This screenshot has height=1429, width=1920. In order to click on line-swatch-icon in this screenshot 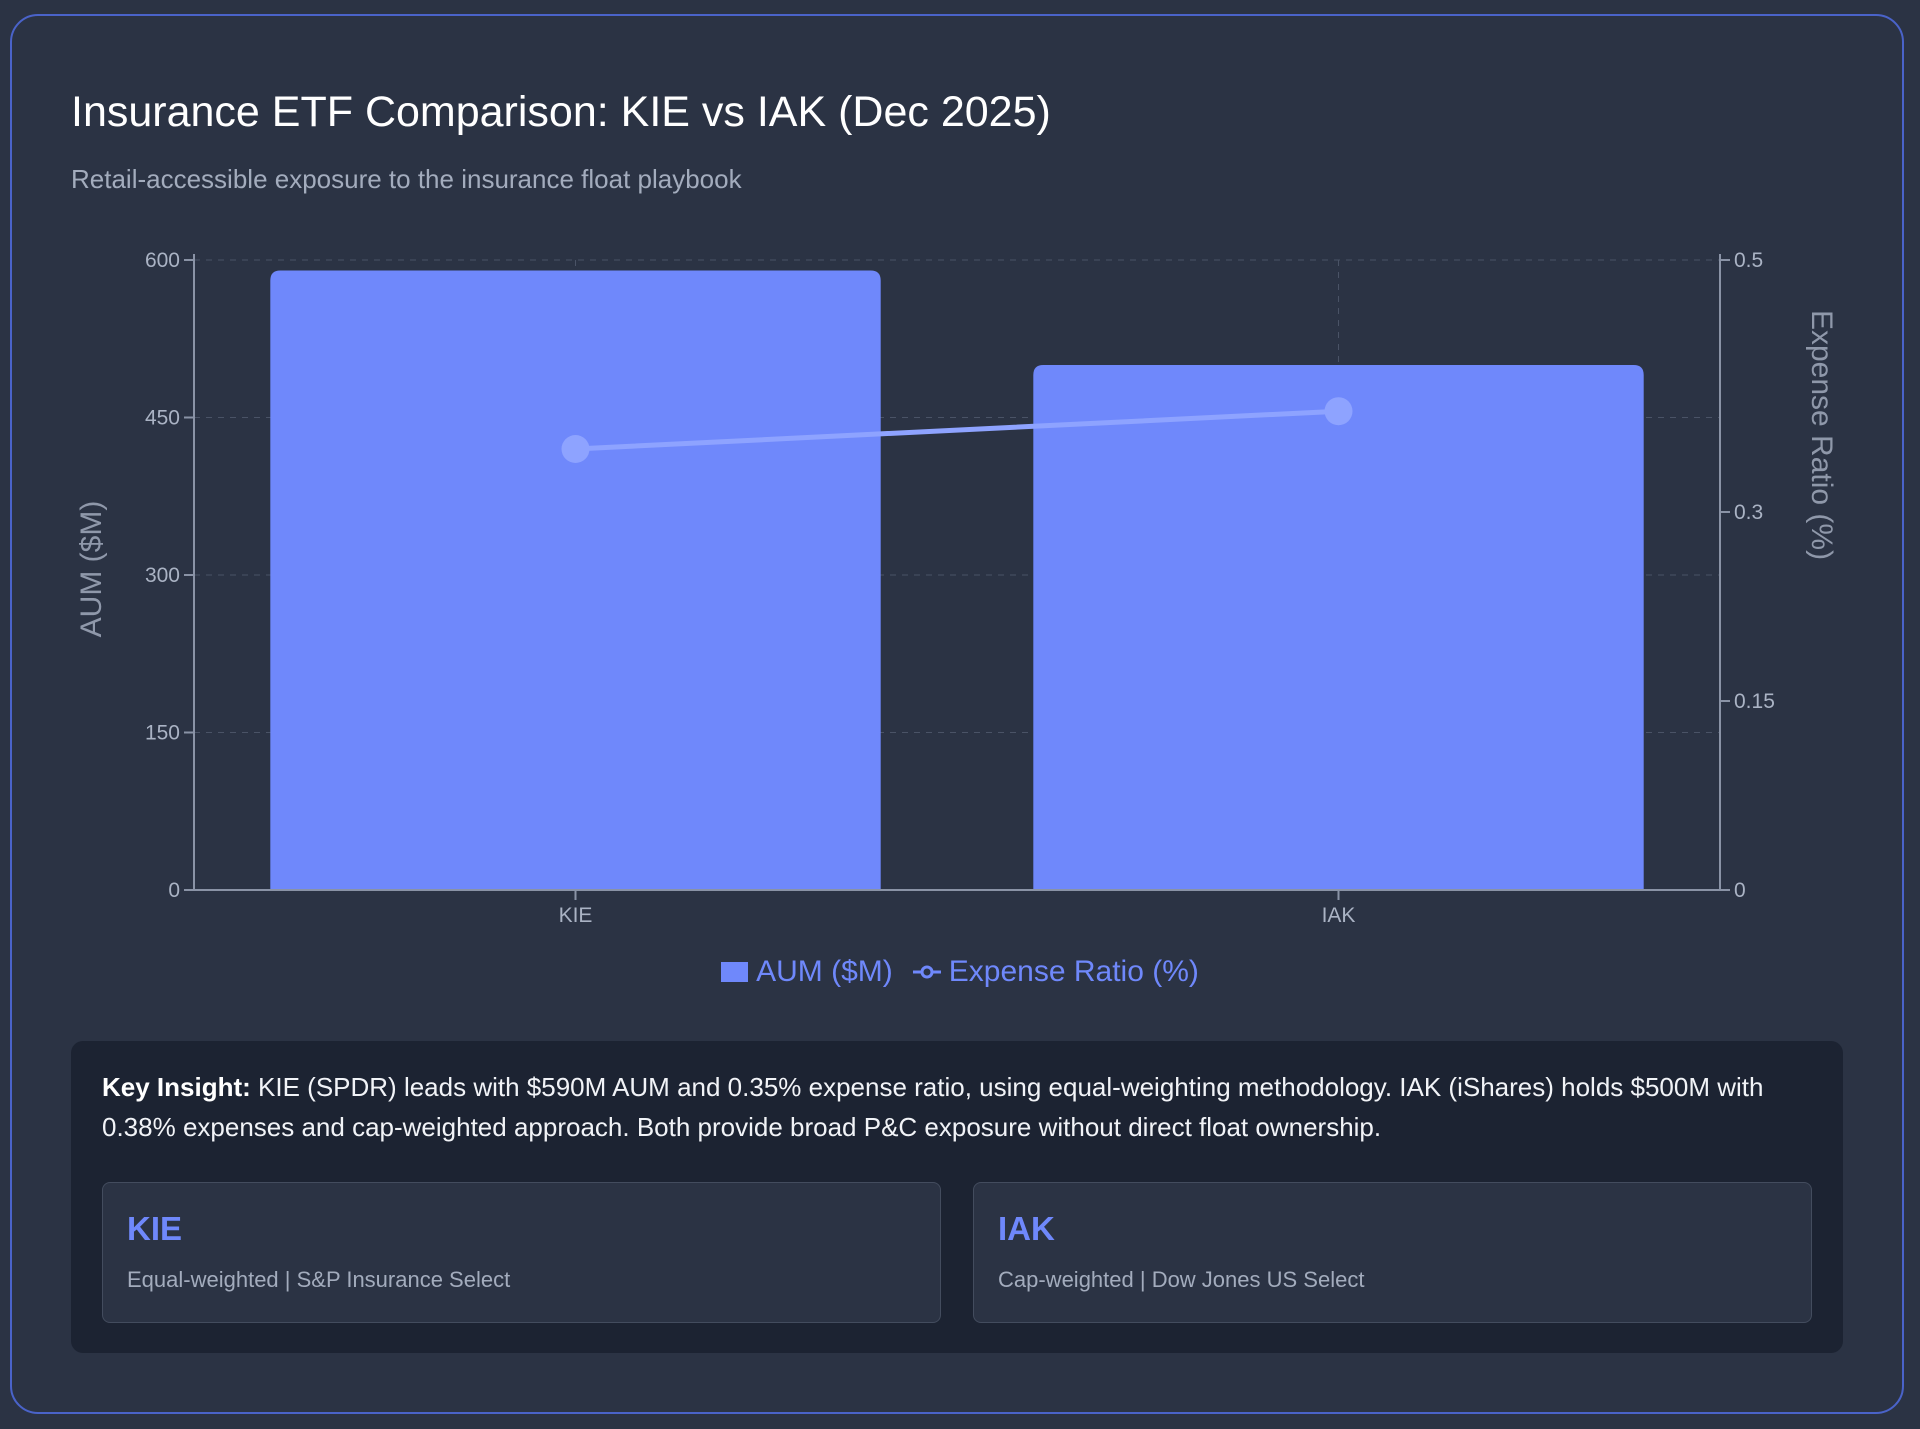, I will do `click(926, 972)`.